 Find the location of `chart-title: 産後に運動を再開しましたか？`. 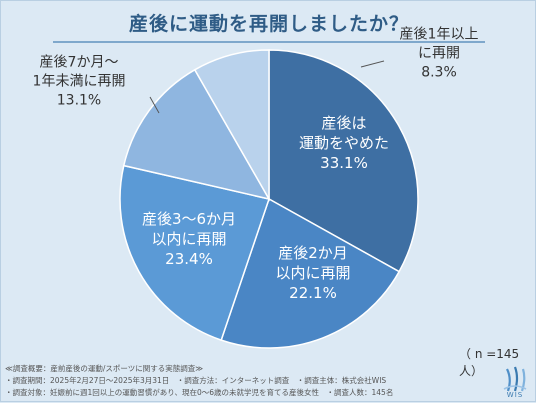

chart-title: 産後に運動を再開しましたか？ is located at coordinates (268, 24).